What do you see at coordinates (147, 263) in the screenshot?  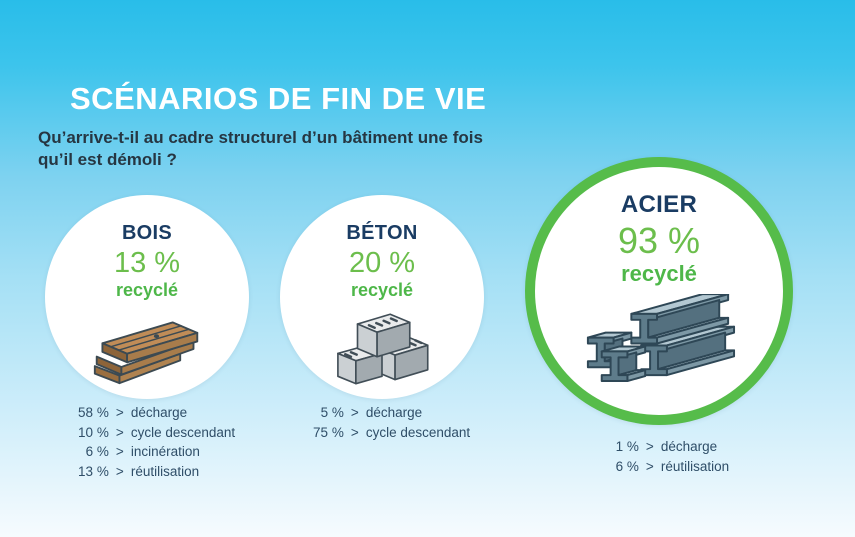 I see `recycled-percent: 13 %` at bounding box center [147, 263].